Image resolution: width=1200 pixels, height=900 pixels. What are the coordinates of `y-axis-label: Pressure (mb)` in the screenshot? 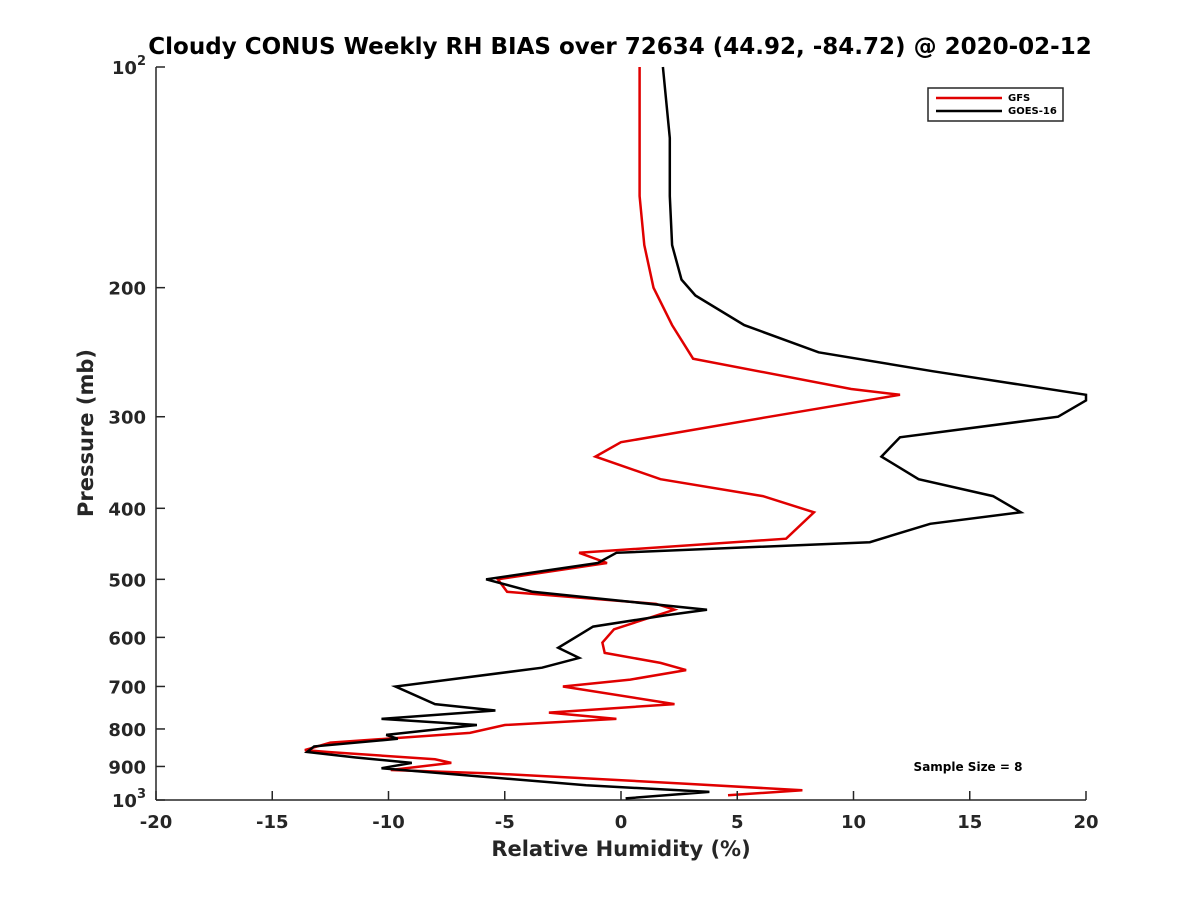 It's located at (86, 433).